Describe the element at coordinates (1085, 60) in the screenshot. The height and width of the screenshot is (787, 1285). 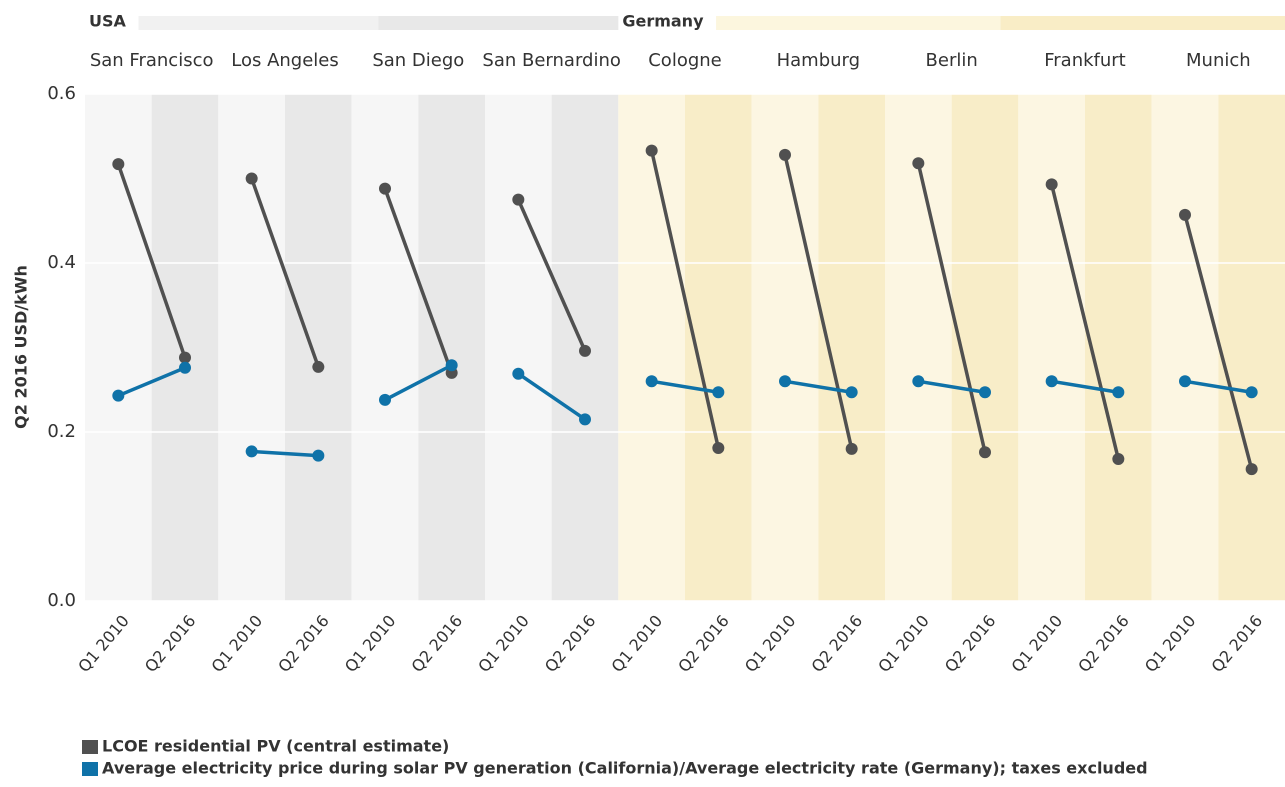
I see `city-label: Frankfurt` at that location.